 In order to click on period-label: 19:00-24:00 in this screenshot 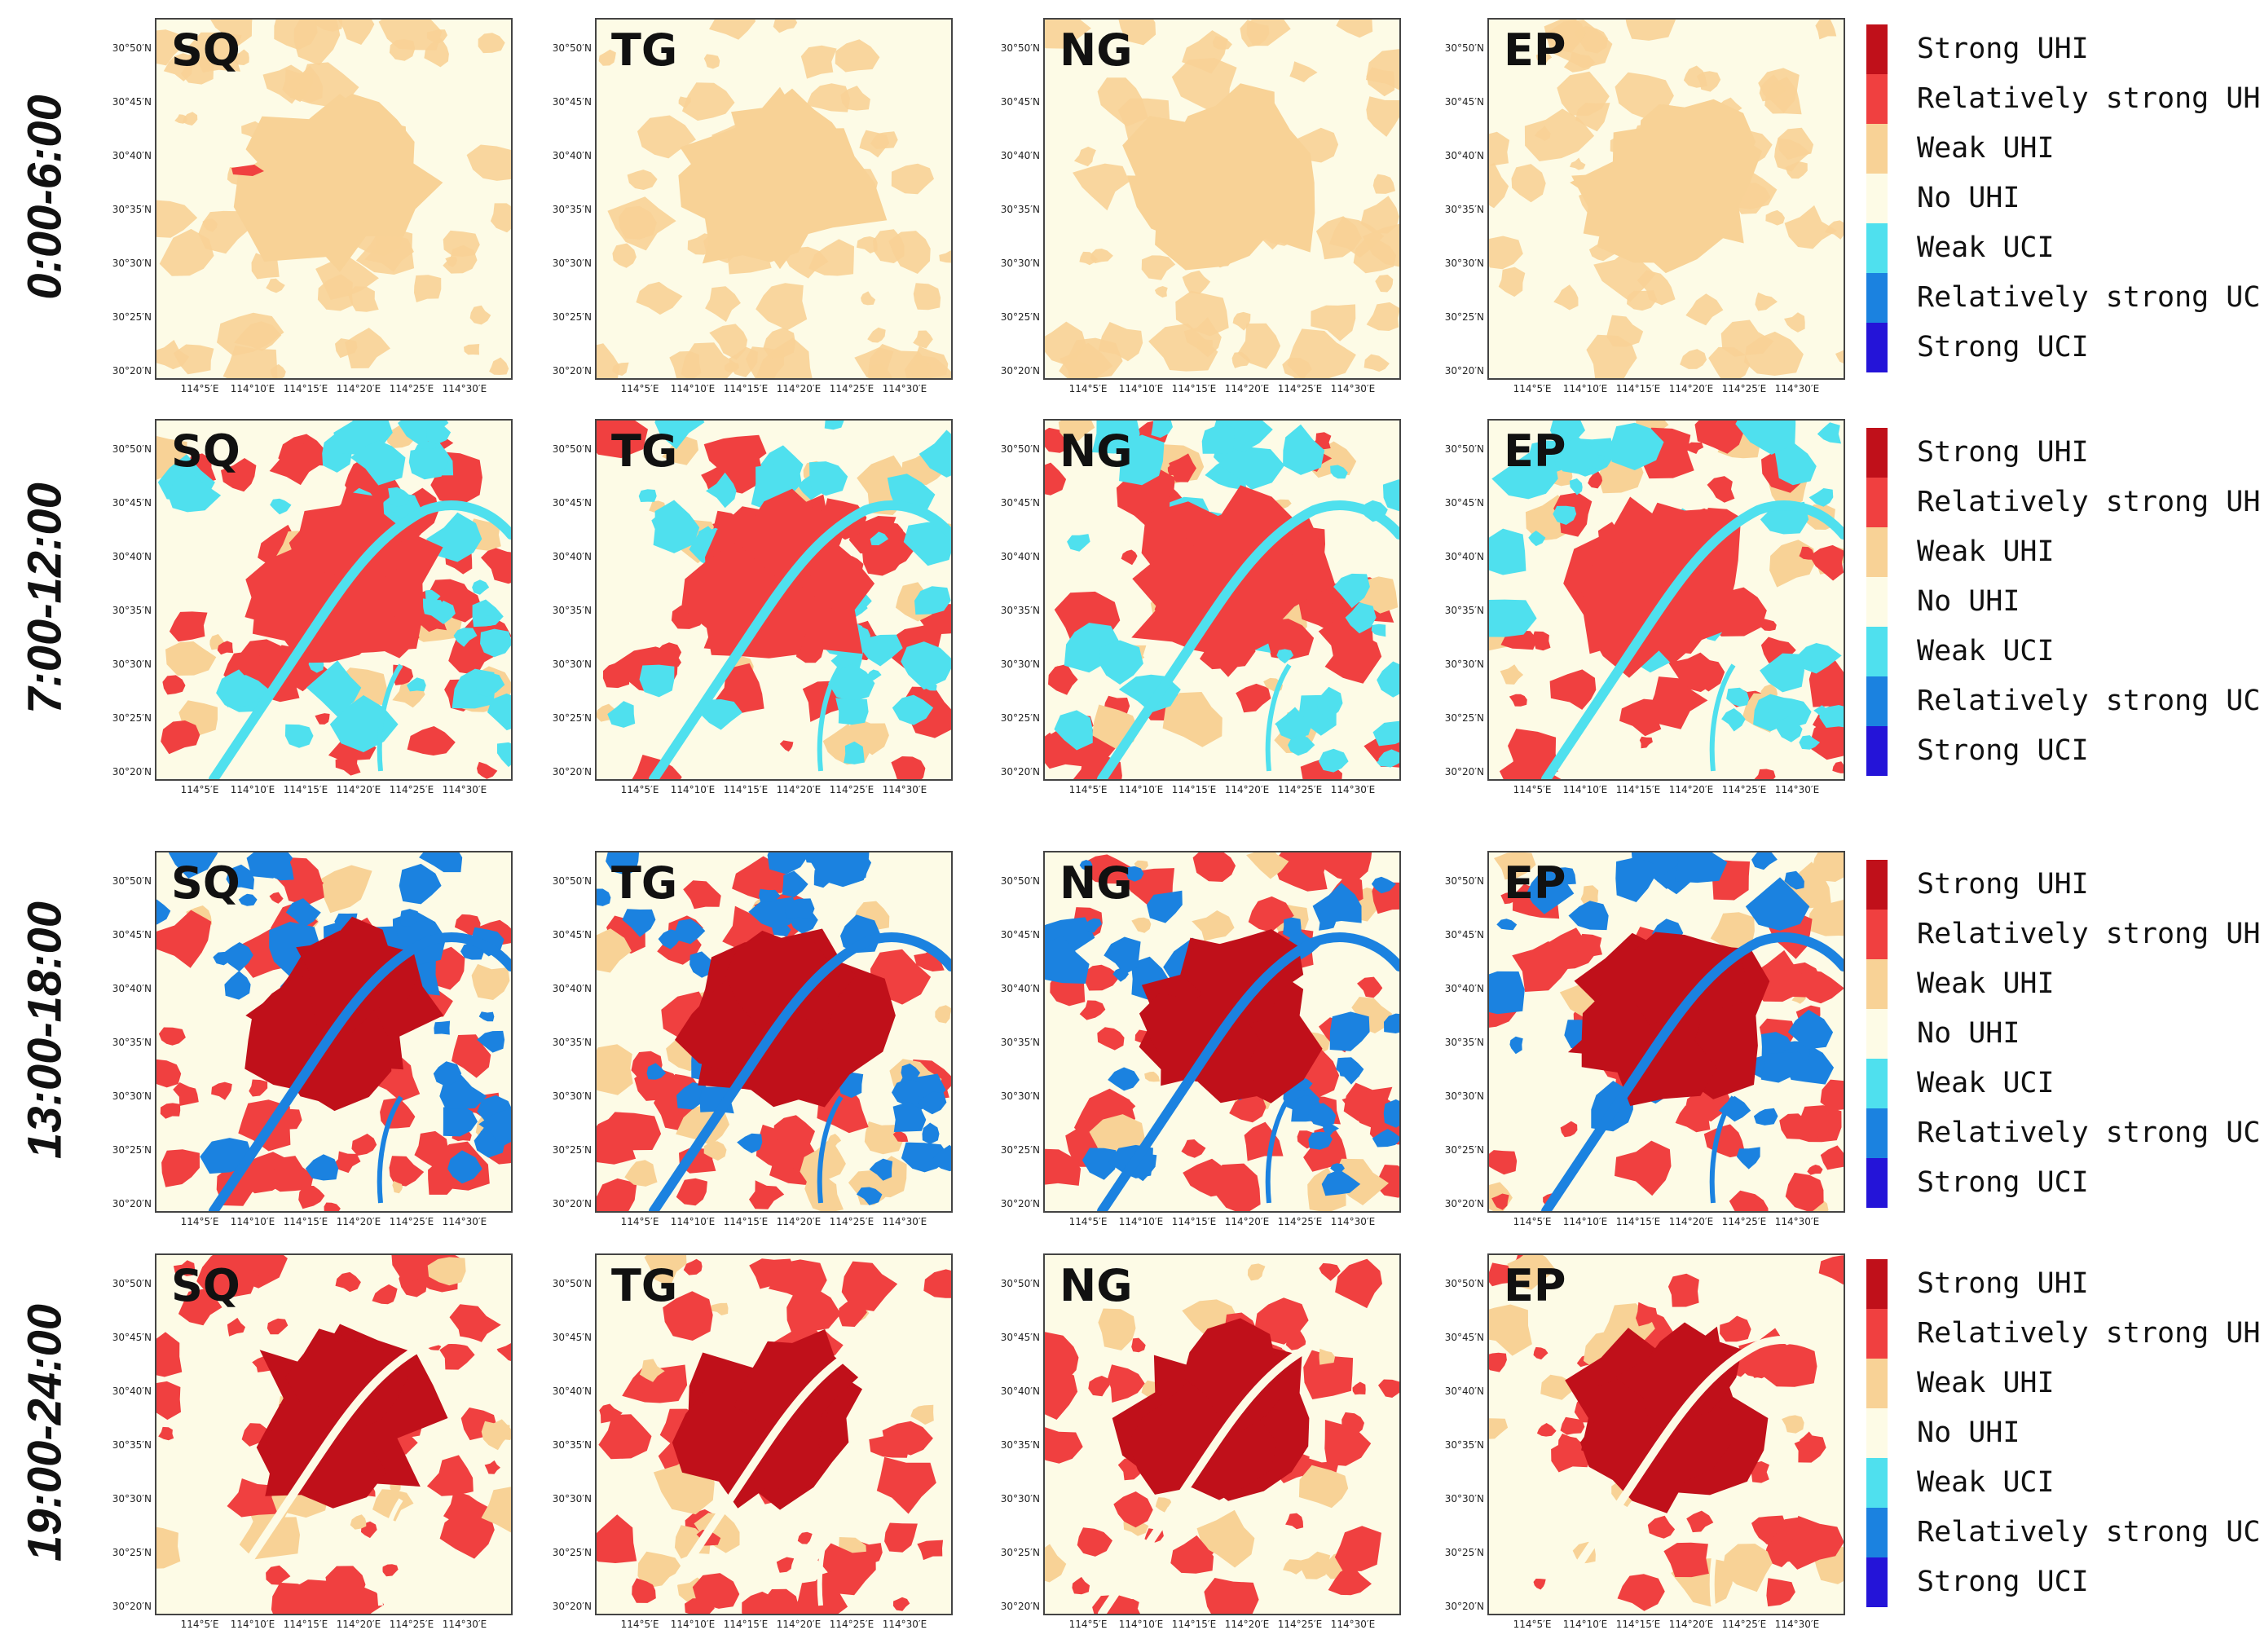, I will do `click(45, 1433)`.